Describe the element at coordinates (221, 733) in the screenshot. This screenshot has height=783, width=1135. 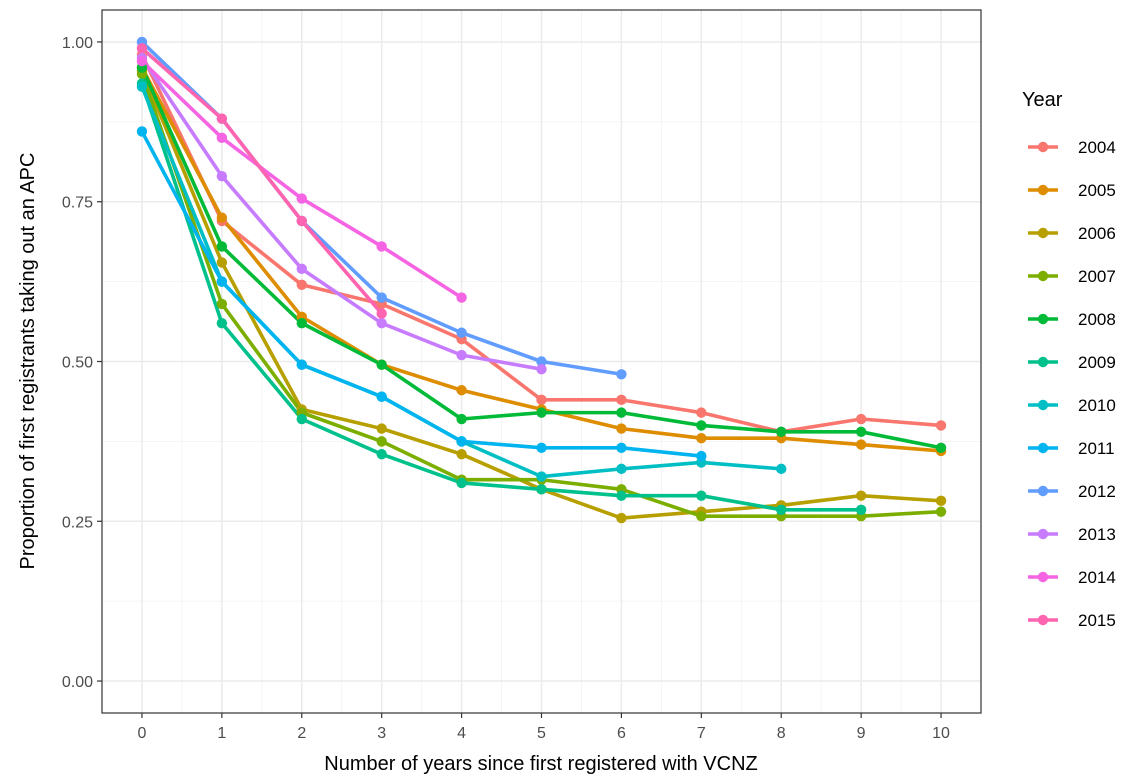
I see `x-tick-label: 1` at that location.